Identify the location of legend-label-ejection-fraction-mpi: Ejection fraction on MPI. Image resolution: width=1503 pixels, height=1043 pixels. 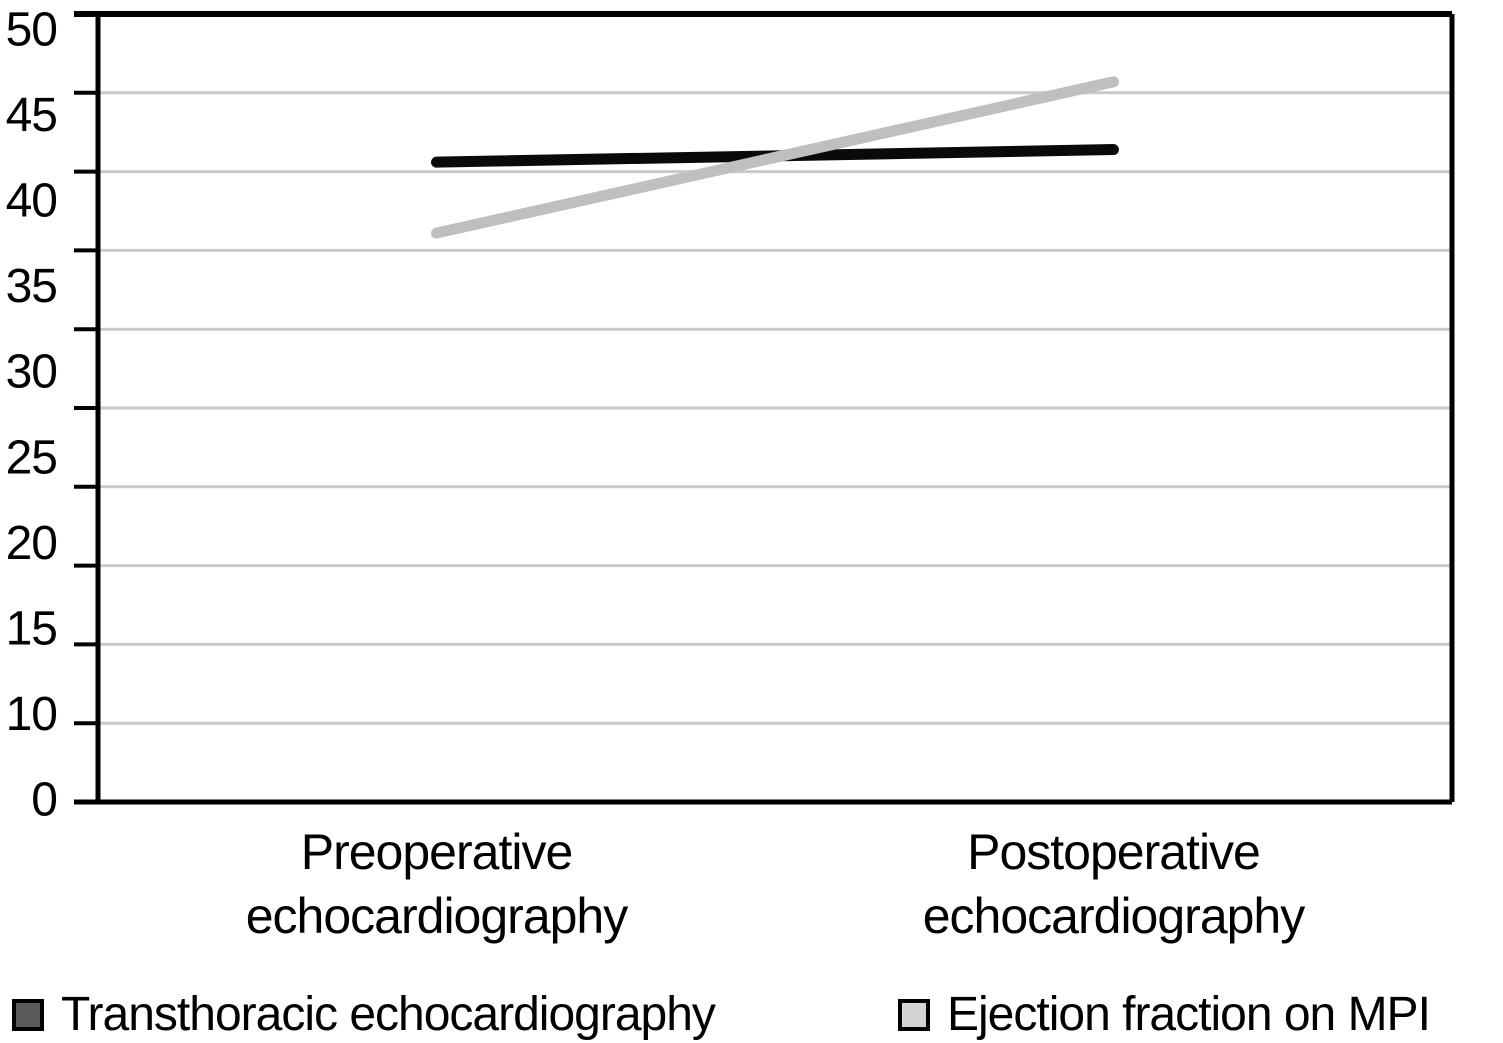
(1189, 1014).